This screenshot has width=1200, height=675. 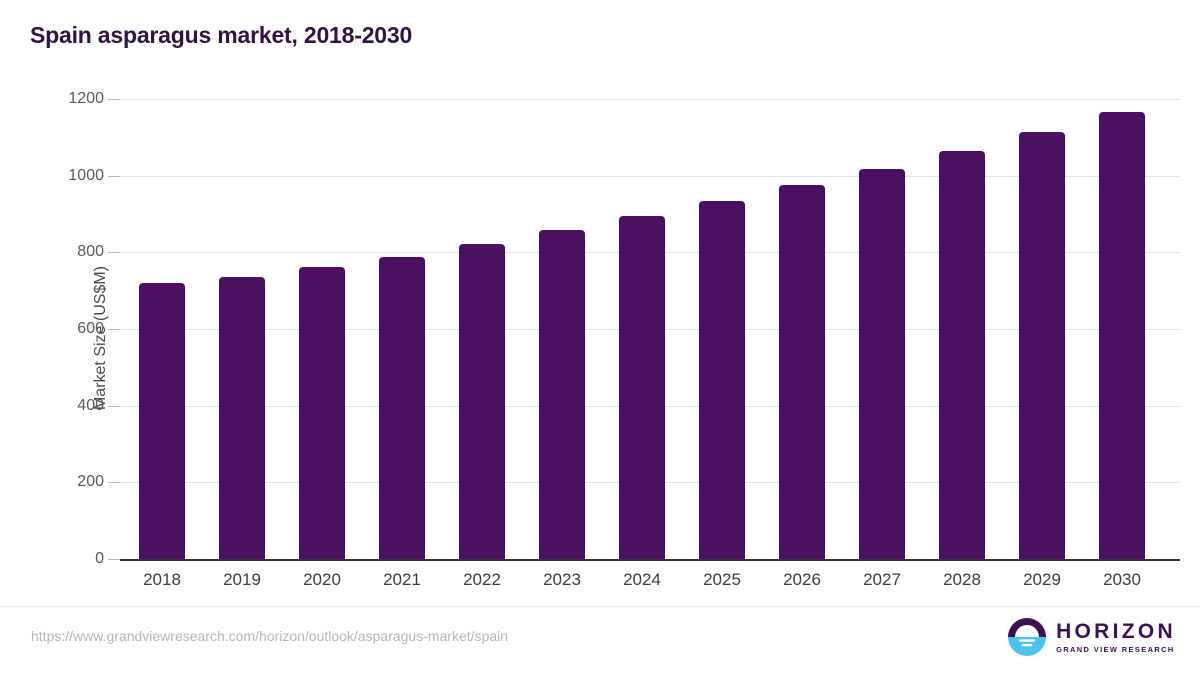 I want to click on horizon-logo: HORIZON GRAND VIEW RESEARCH, so click(x=1091, y=637).